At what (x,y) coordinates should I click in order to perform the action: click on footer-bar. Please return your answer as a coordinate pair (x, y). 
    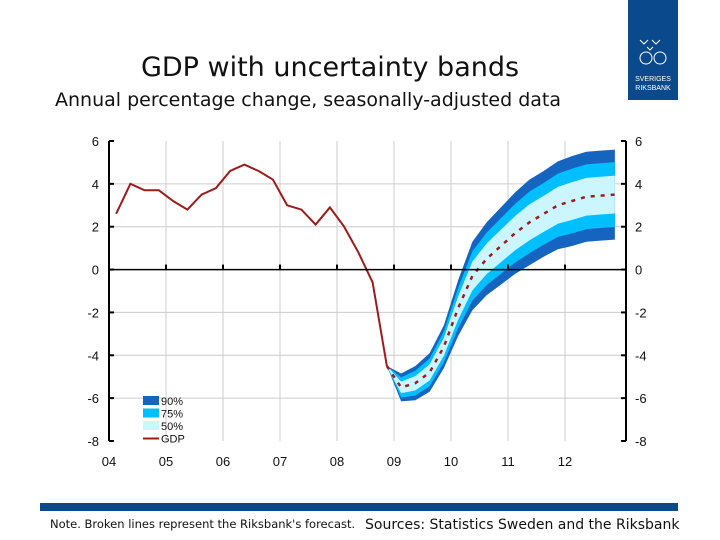
    Looking at the image, I should click on (359, 507).